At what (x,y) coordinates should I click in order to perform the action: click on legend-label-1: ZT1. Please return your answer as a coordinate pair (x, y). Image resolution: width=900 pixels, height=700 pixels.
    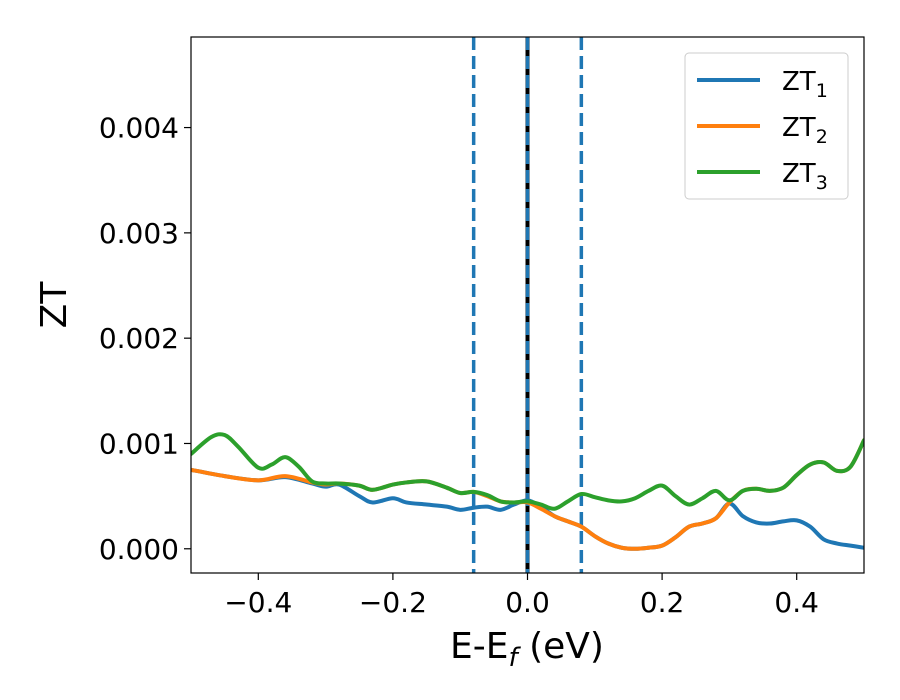
    Looking at the image, I should click on (805, 84).